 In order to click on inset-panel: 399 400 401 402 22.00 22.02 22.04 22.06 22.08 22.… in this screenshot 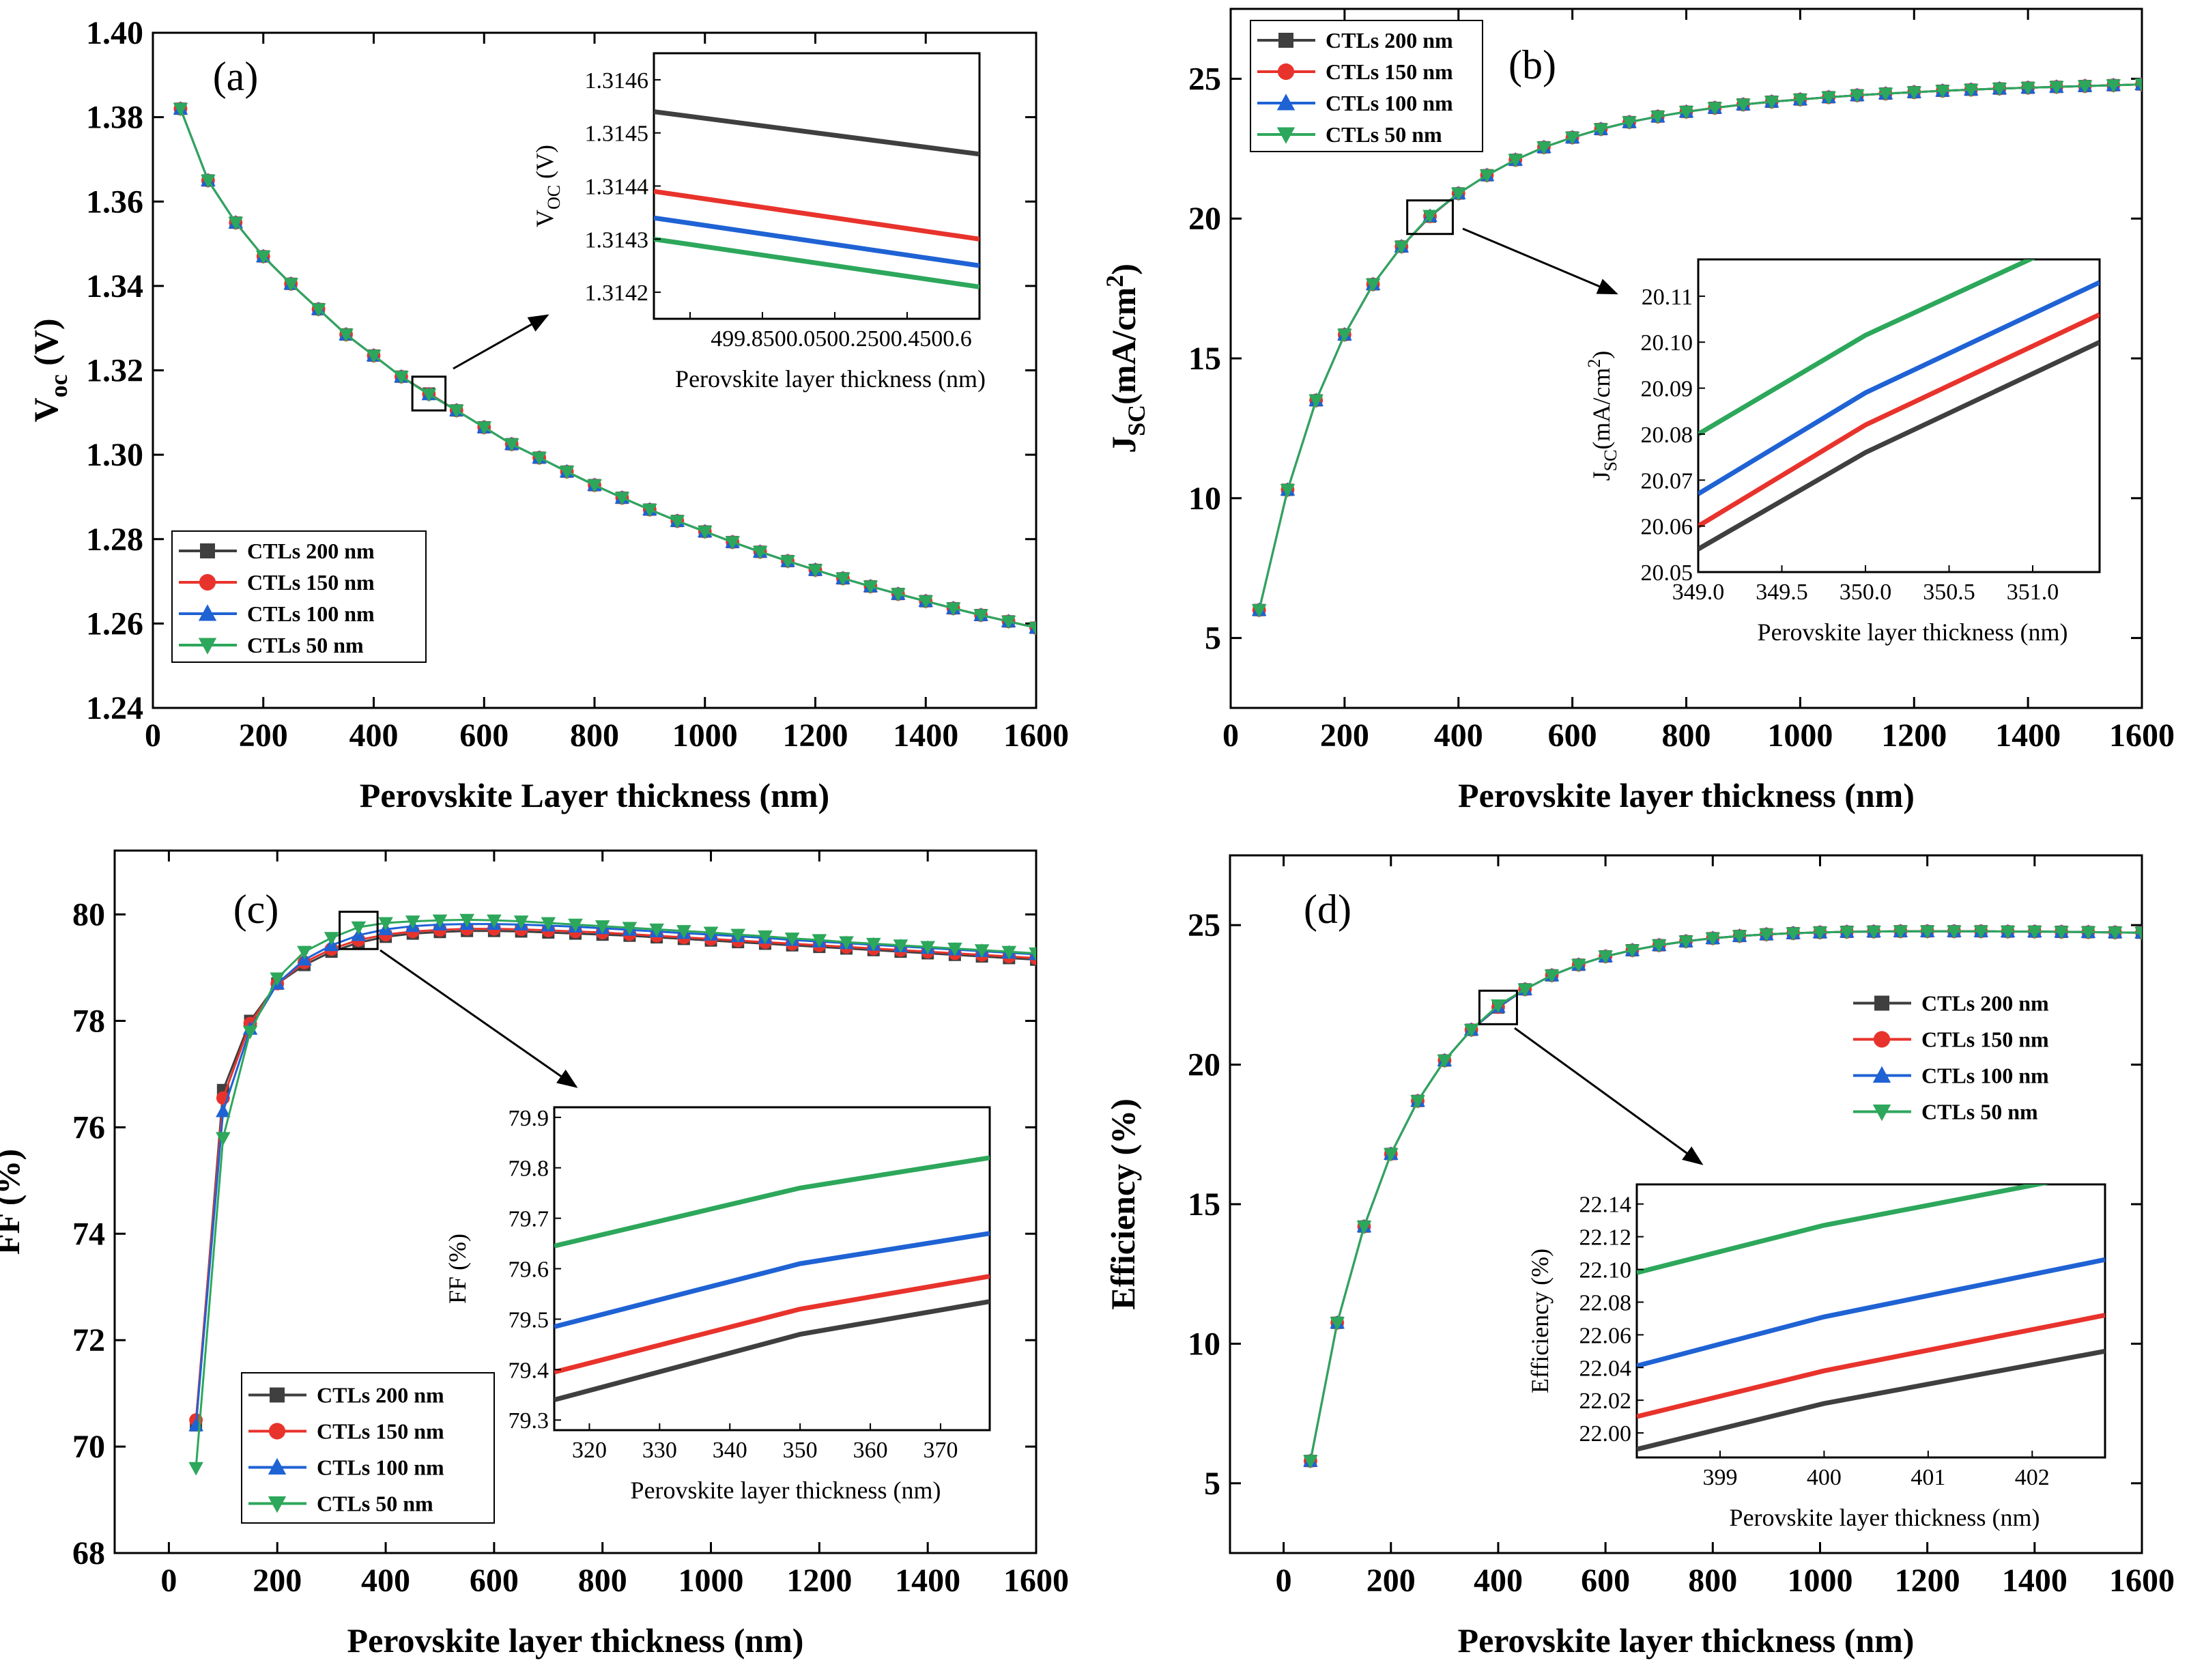, I will do `click(1816, 1357)`.